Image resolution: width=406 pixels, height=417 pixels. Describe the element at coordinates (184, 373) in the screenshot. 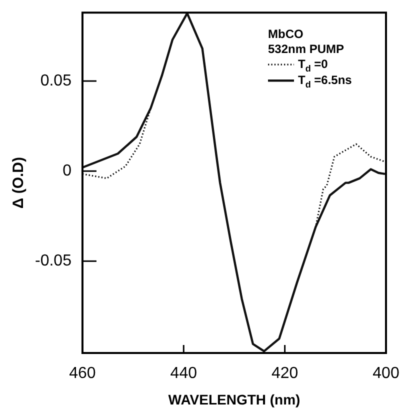

I see `x-tick-label: 440` at that location.